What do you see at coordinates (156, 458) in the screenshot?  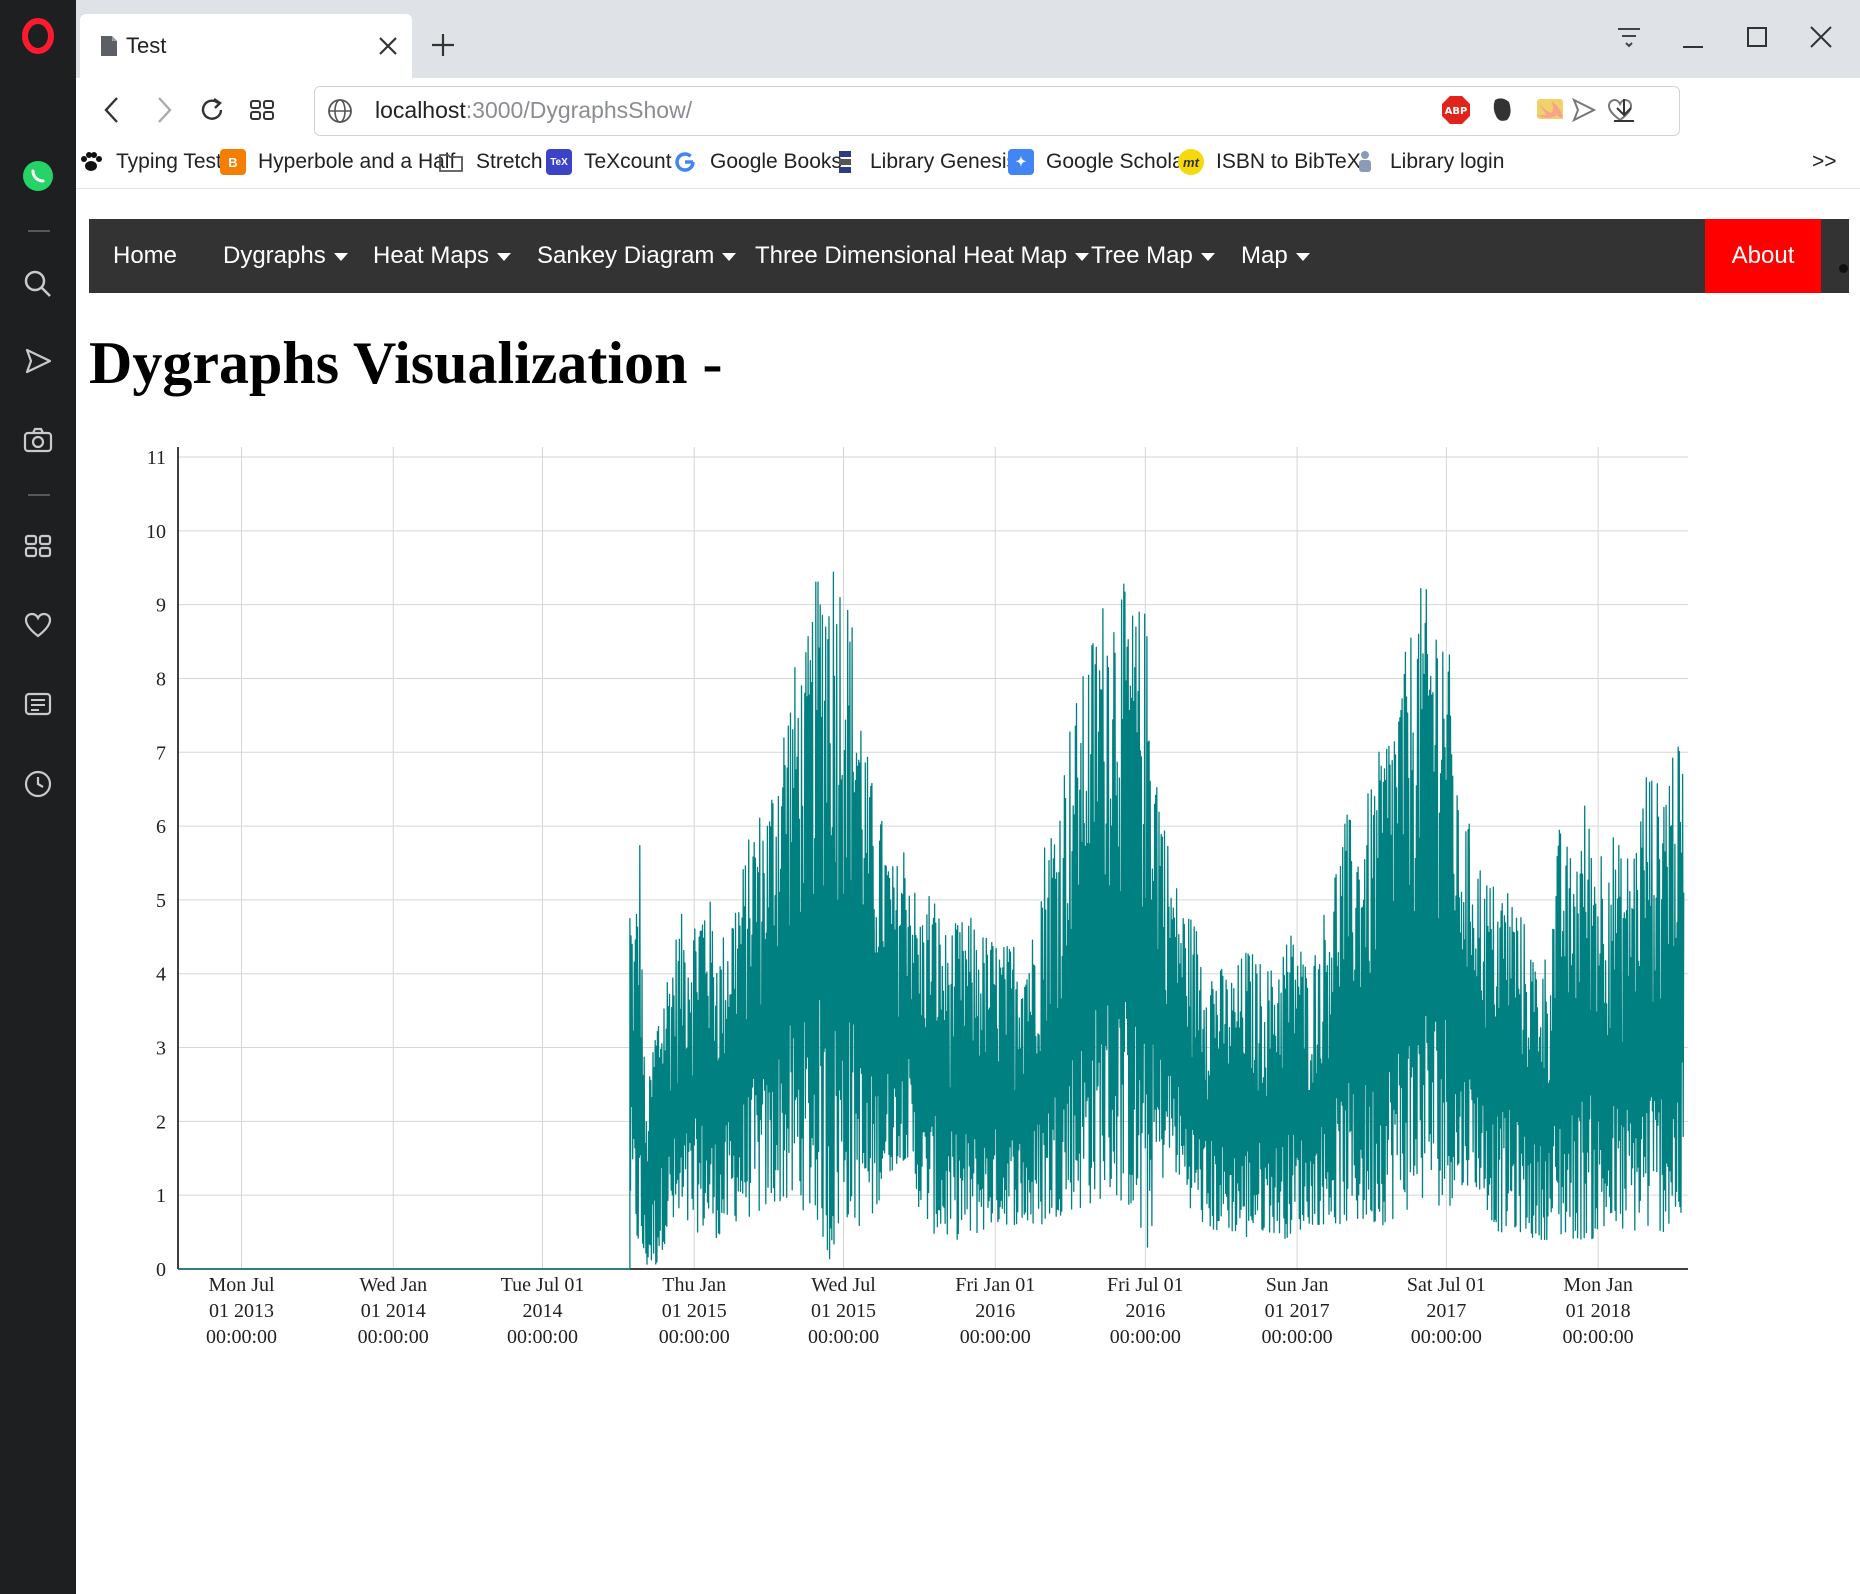 I see `y-tick-label: 11` at bounding box center [156, 458].